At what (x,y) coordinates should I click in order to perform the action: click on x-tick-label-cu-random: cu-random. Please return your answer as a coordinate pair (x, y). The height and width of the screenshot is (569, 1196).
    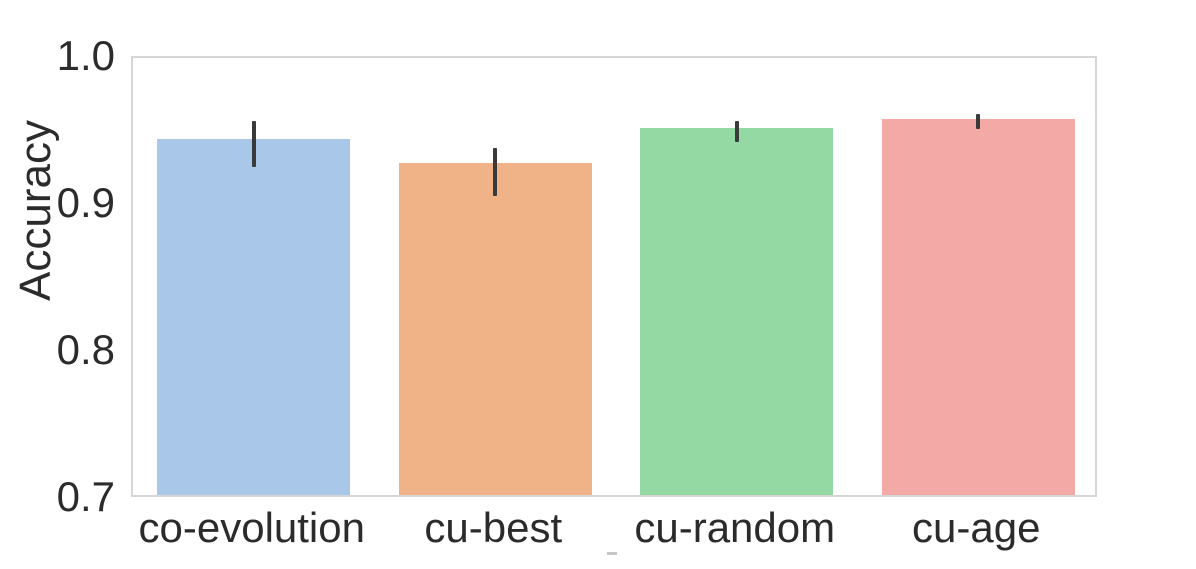
    Looking at the image, I should click on (735, 527).